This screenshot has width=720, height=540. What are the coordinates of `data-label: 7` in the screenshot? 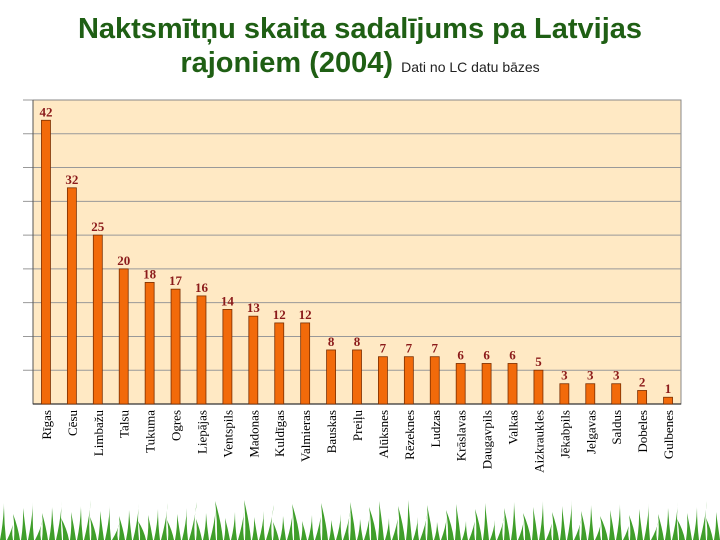 It's located at (409, 348).